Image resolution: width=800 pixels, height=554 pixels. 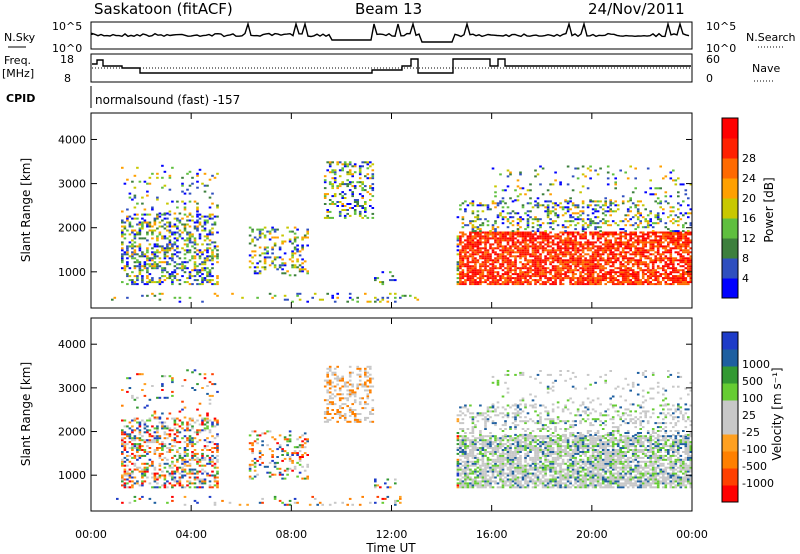 What do you see at coordinates (391, 69) in the screenshot?
I see `freq-panel: Freq. [MHz] 18 8 60 0 Nave` at bounding box center [391, 69].